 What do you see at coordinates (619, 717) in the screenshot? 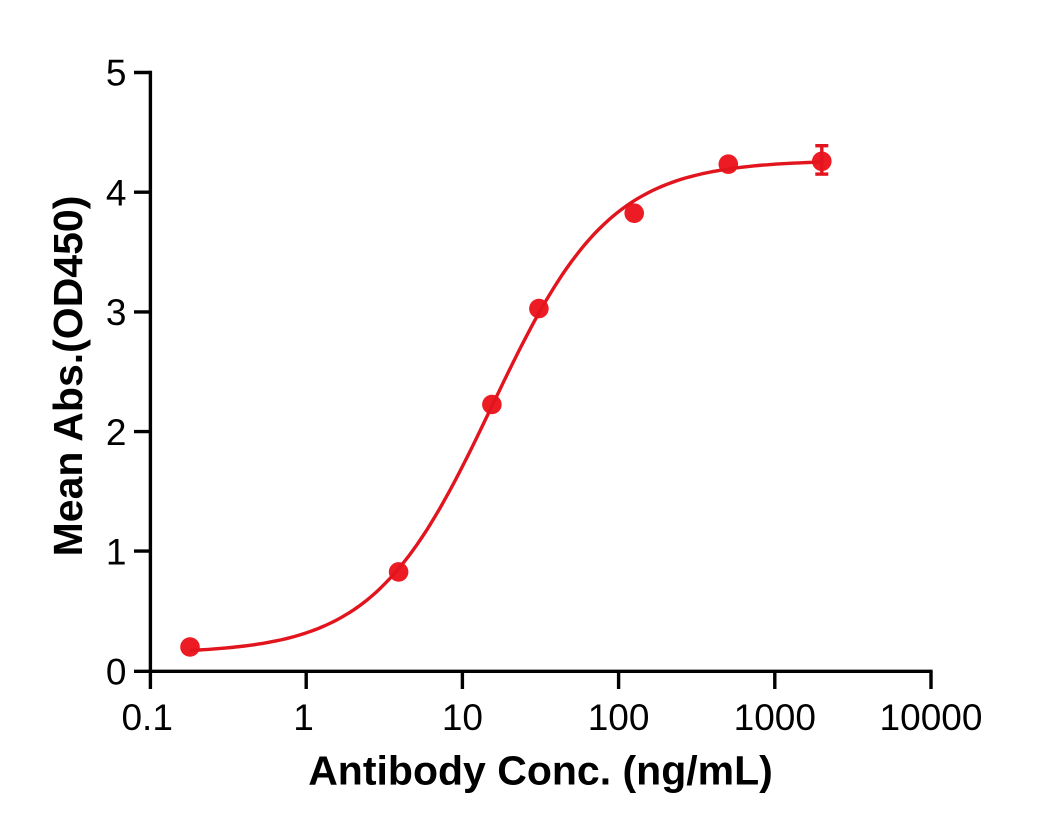
I see `svg-text: 100` at bounding box center [619, 717].